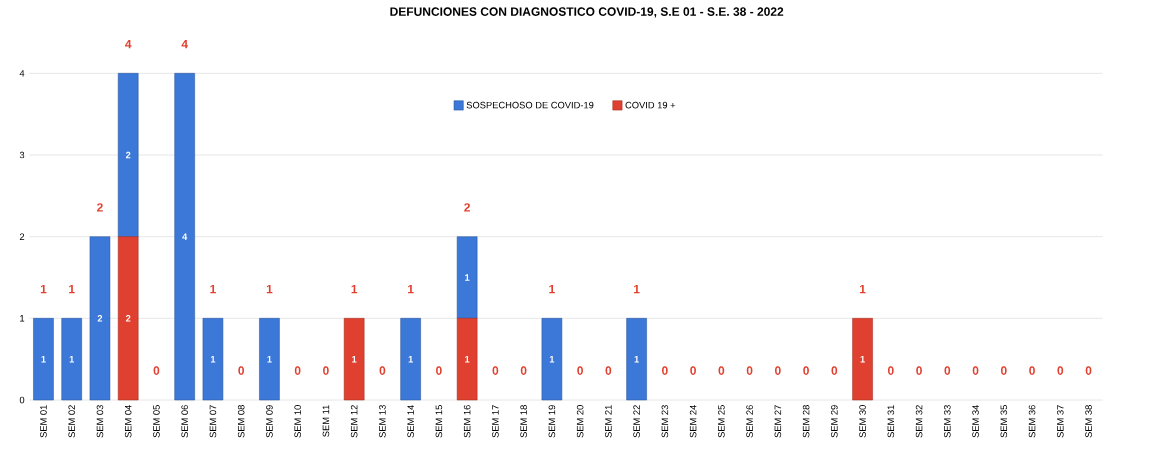  I want to click on x-tick-label: SEM 22, so click(636, 421).